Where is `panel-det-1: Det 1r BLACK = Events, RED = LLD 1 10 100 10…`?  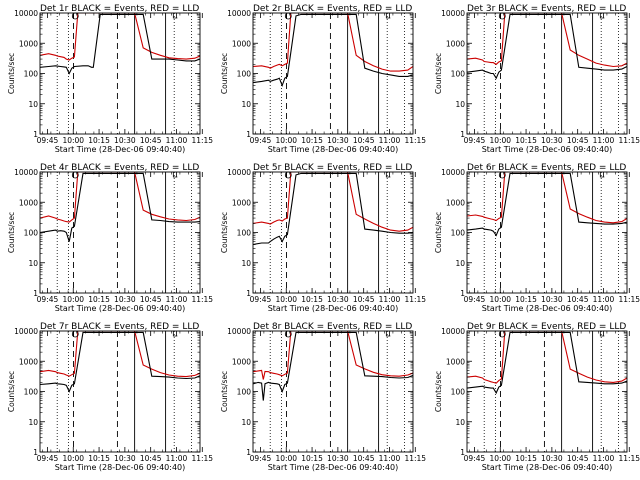
panel-det-1: Det 1r BLACK = Events, RED = LLD 1 10 100 10… is located at coordinates (110, 79).